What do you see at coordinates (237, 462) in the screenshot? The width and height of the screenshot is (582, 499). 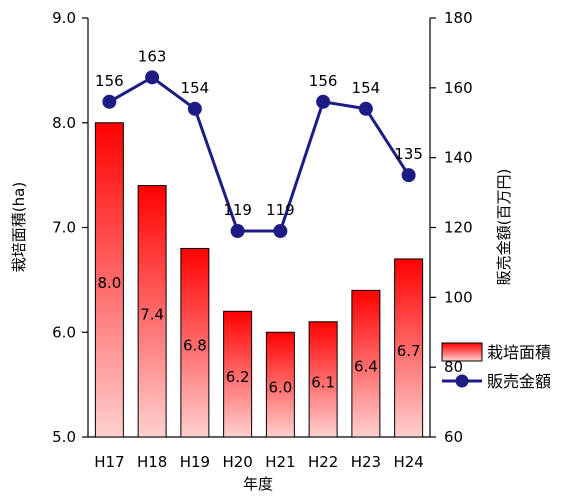 I see `x-tick-label: H20` at bounding box center [237, 462].